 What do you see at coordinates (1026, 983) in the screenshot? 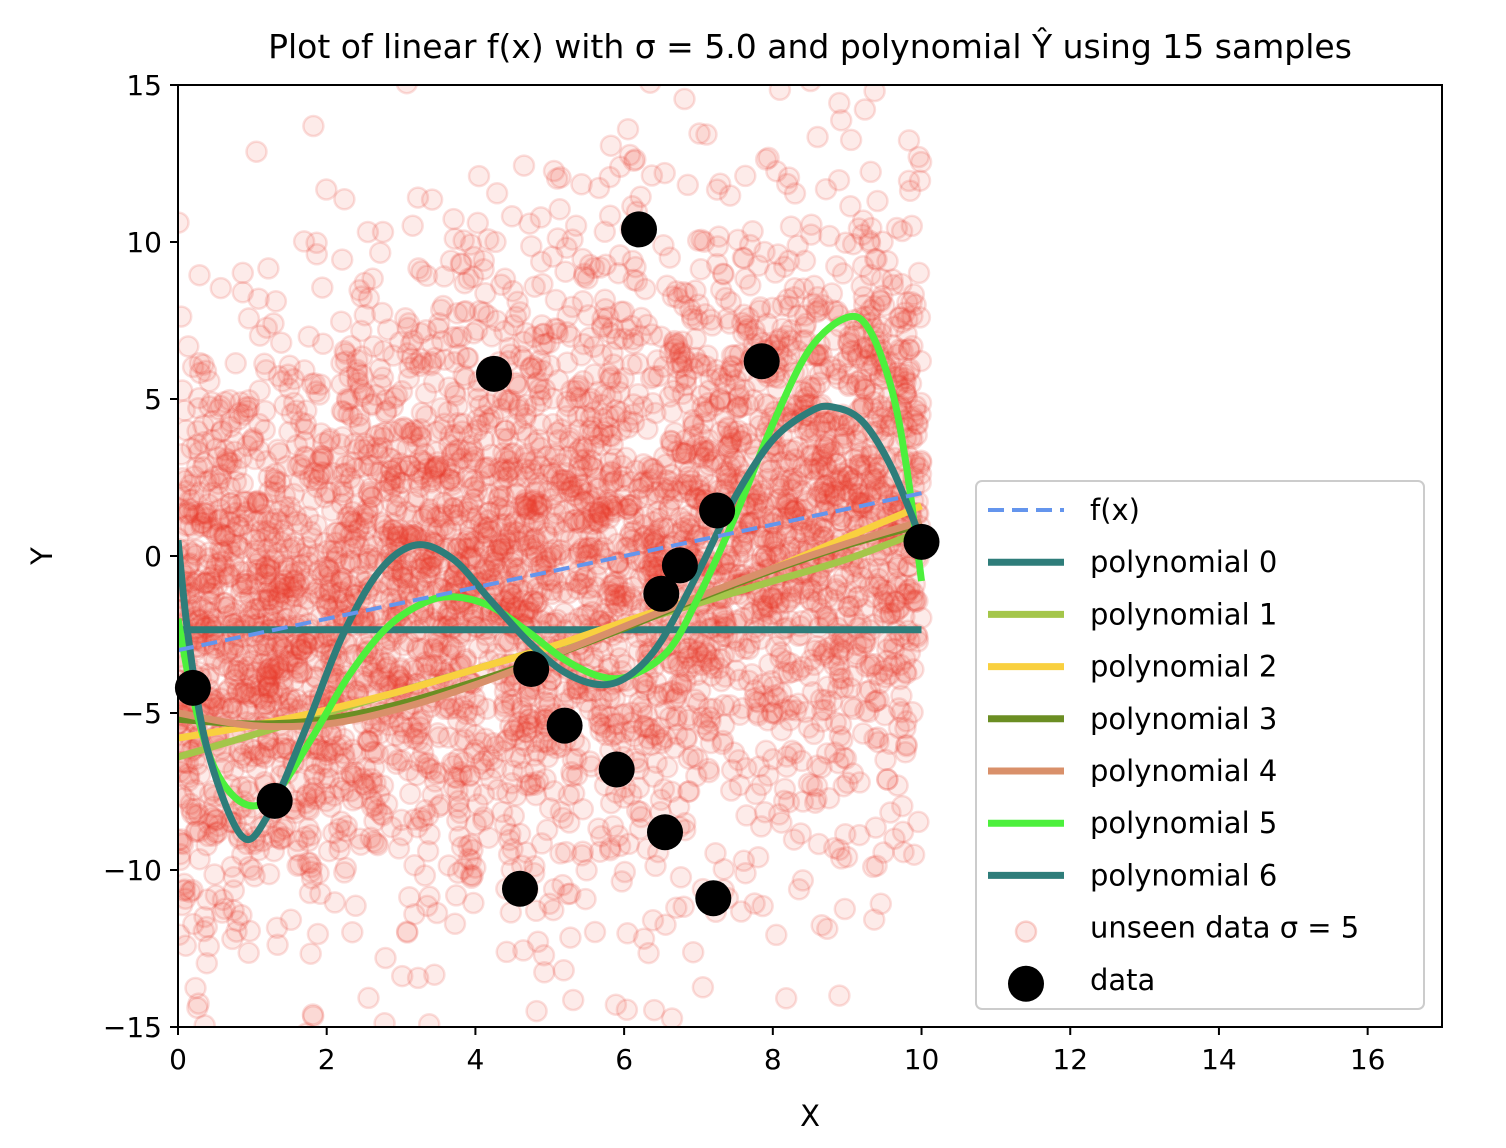
I see `legend-swatch` at bounding box center [1026, 983].